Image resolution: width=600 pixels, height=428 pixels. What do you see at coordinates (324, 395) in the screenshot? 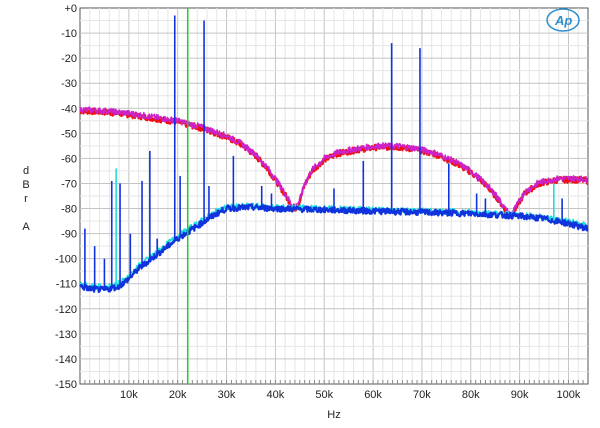
I see `x-tick-label: 50k` at bounding box center [324, 395].